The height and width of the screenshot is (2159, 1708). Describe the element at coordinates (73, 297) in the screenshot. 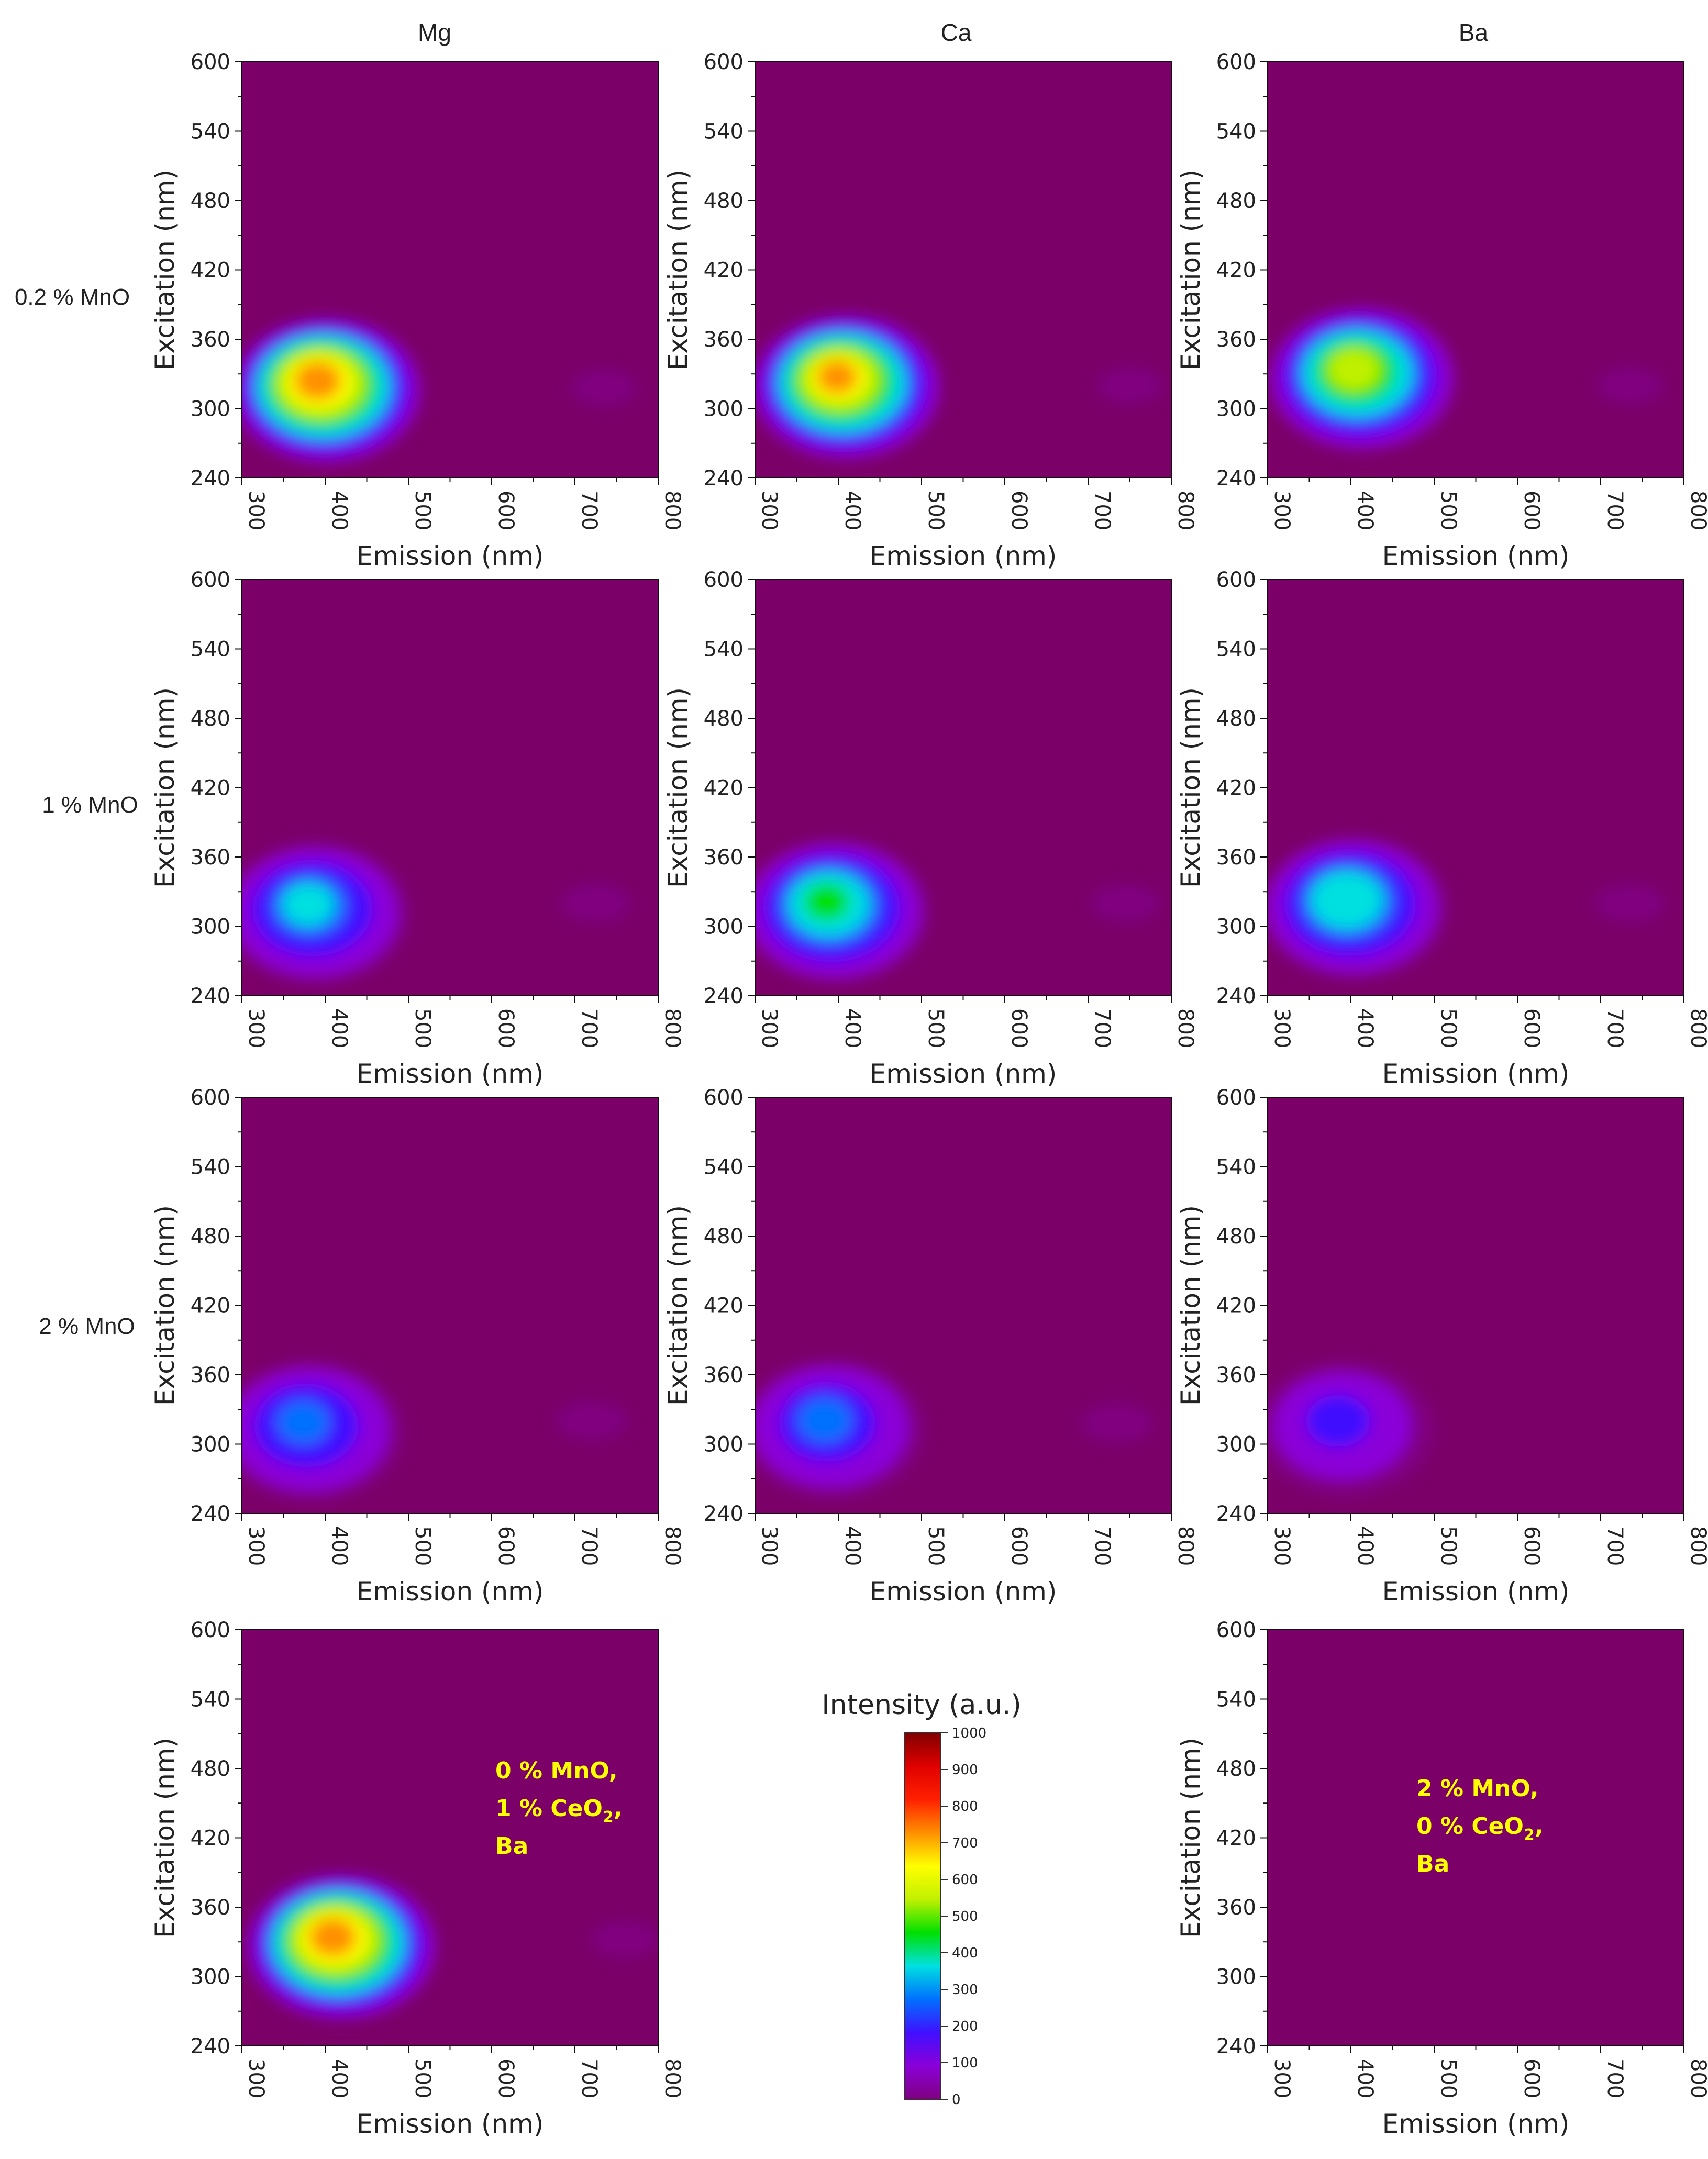

I see `row-label-0-2-mno: 0.2 % MnO` at that location.